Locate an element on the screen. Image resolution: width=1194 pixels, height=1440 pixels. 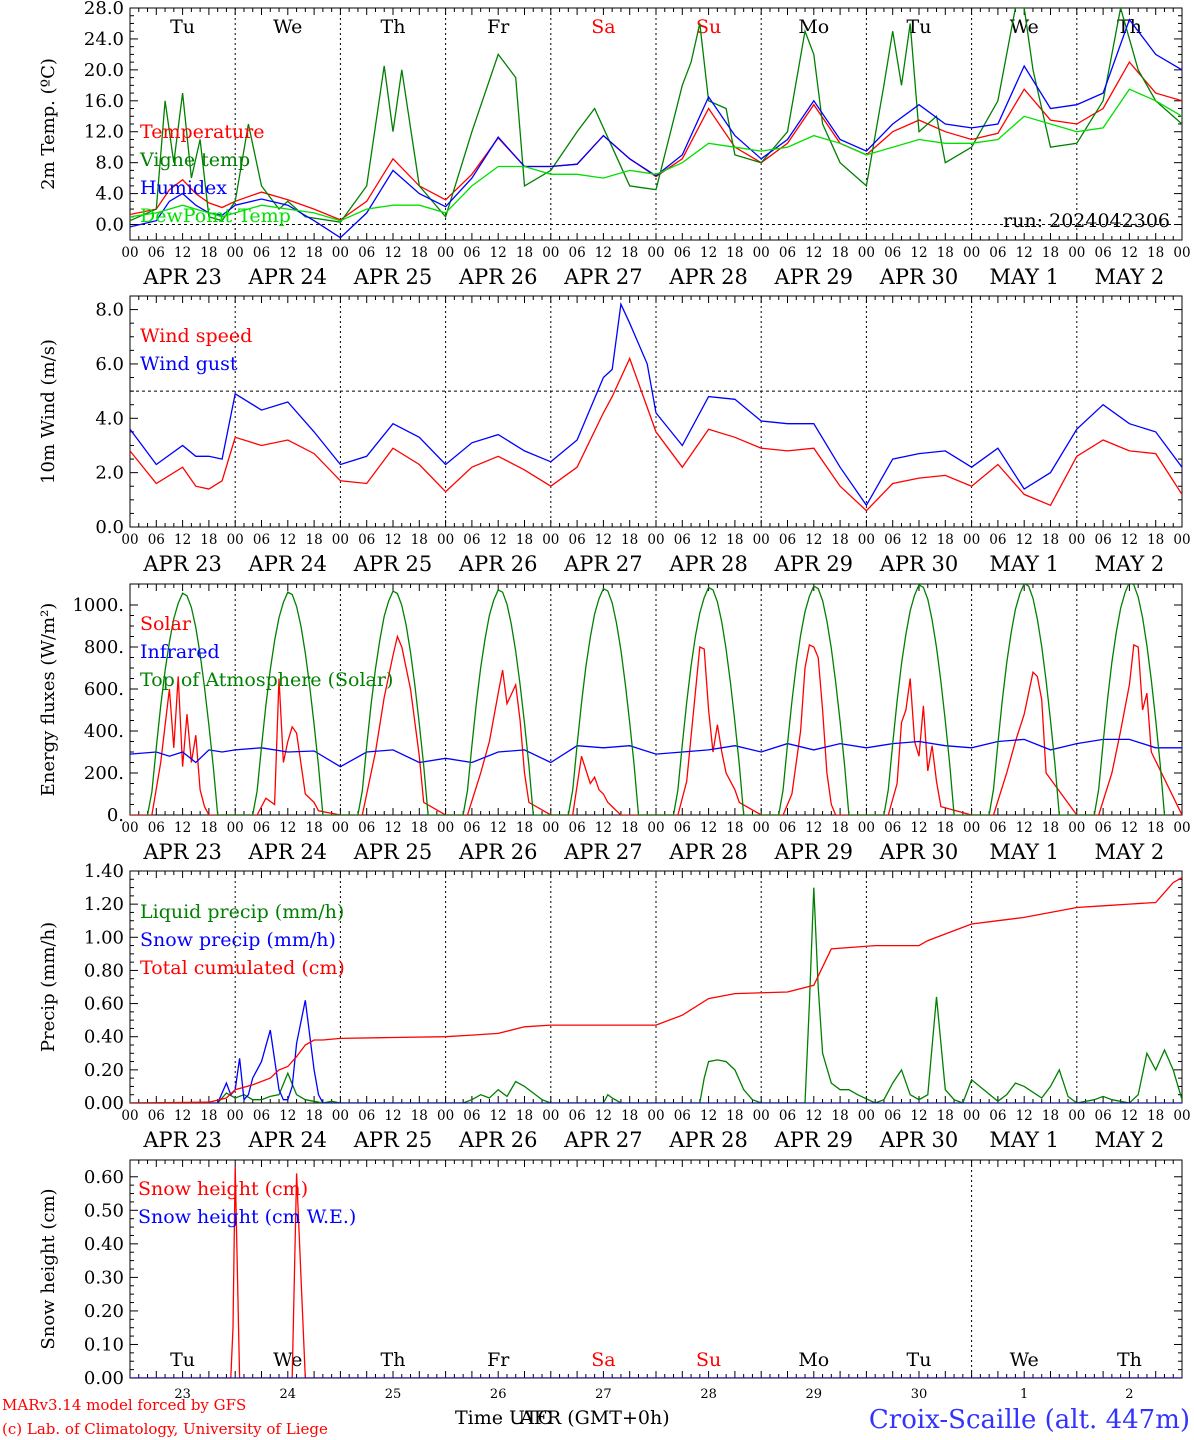
x-day-label: APR 29 is located at coordinates (814, 1140).